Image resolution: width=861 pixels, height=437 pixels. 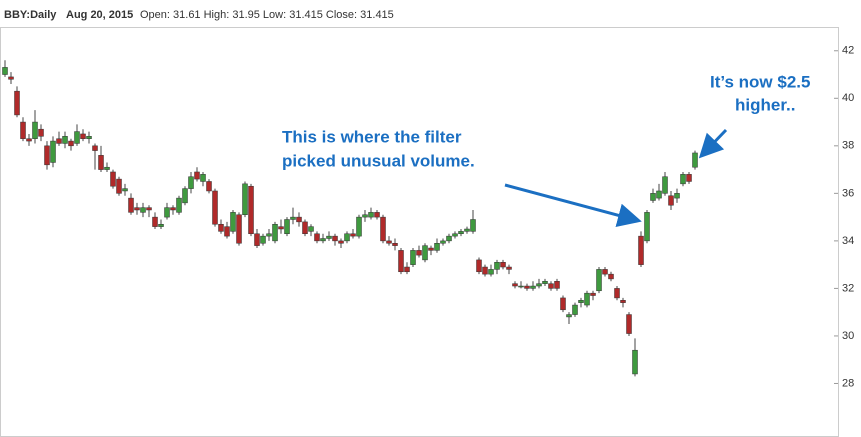 I want to click on y-tick-label: 42, so click(x=848, y=51).